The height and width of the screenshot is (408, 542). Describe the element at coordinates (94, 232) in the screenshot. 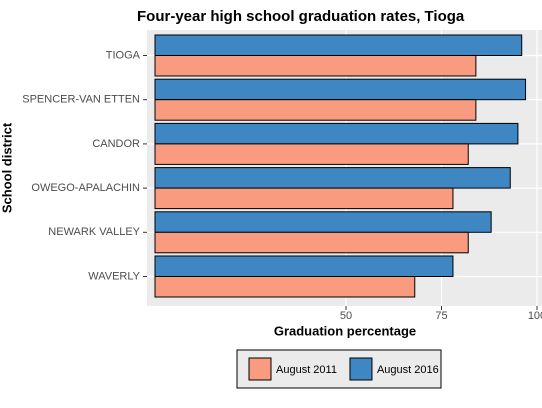

I see `y-tick-label: NEWARK VALLEY` at that location.